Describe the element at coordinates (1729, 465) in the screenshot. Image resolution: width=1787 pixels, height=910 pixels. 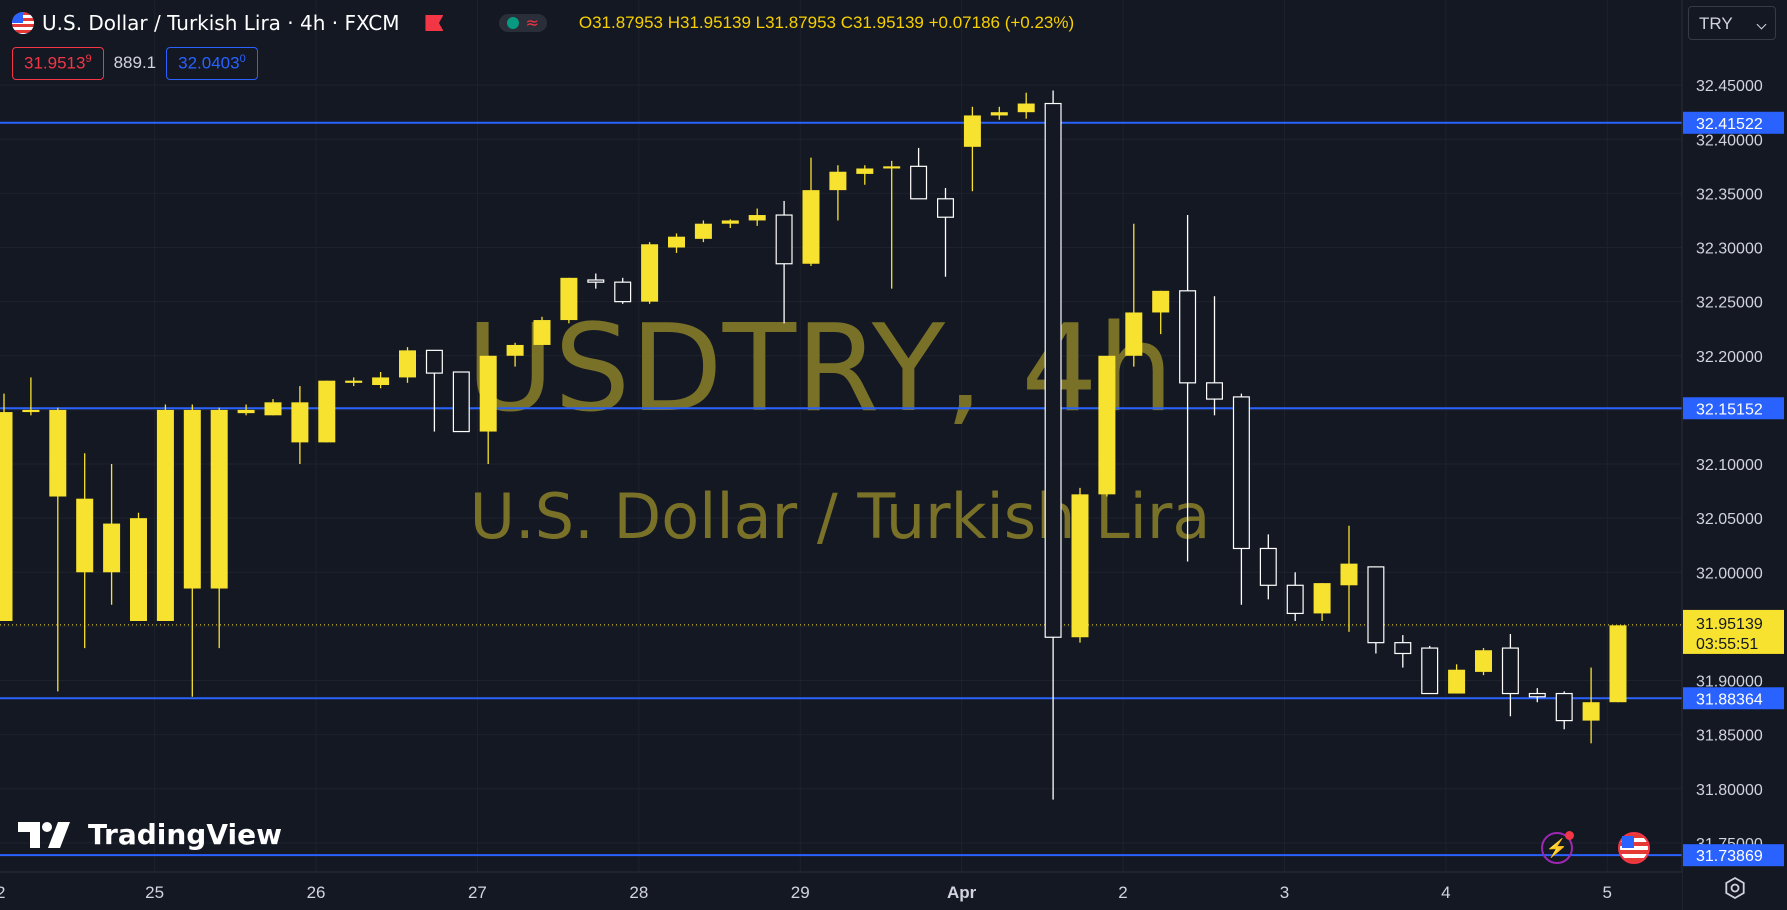
I see `price-tick-label: 32.10000` at that location.